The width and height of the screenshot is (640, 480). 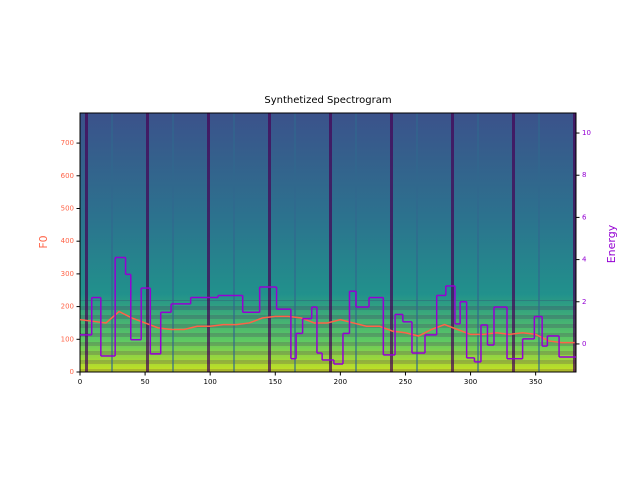 I want to click on x-tick-label: 350, so click(x=535, y=382).